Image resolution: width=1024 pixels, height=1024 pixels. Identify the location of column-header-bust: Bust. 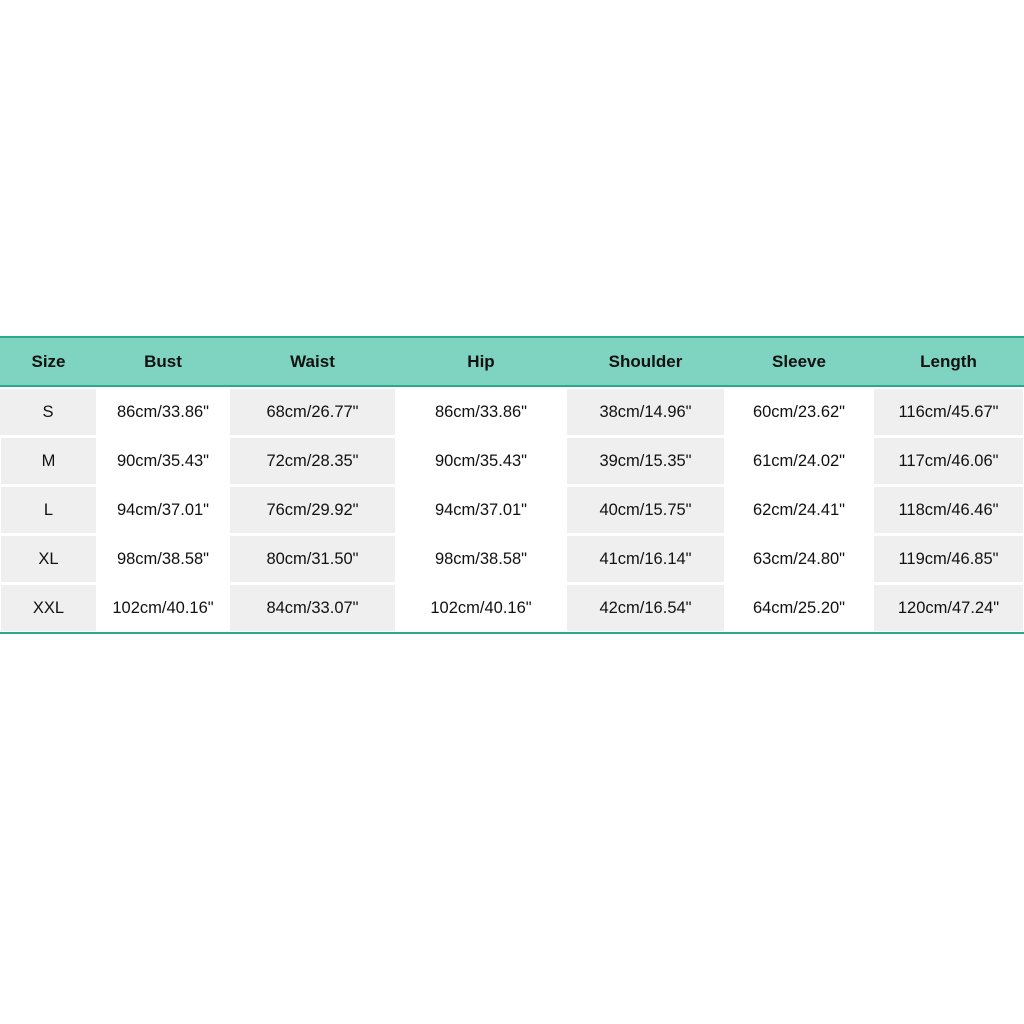
(163, 361).